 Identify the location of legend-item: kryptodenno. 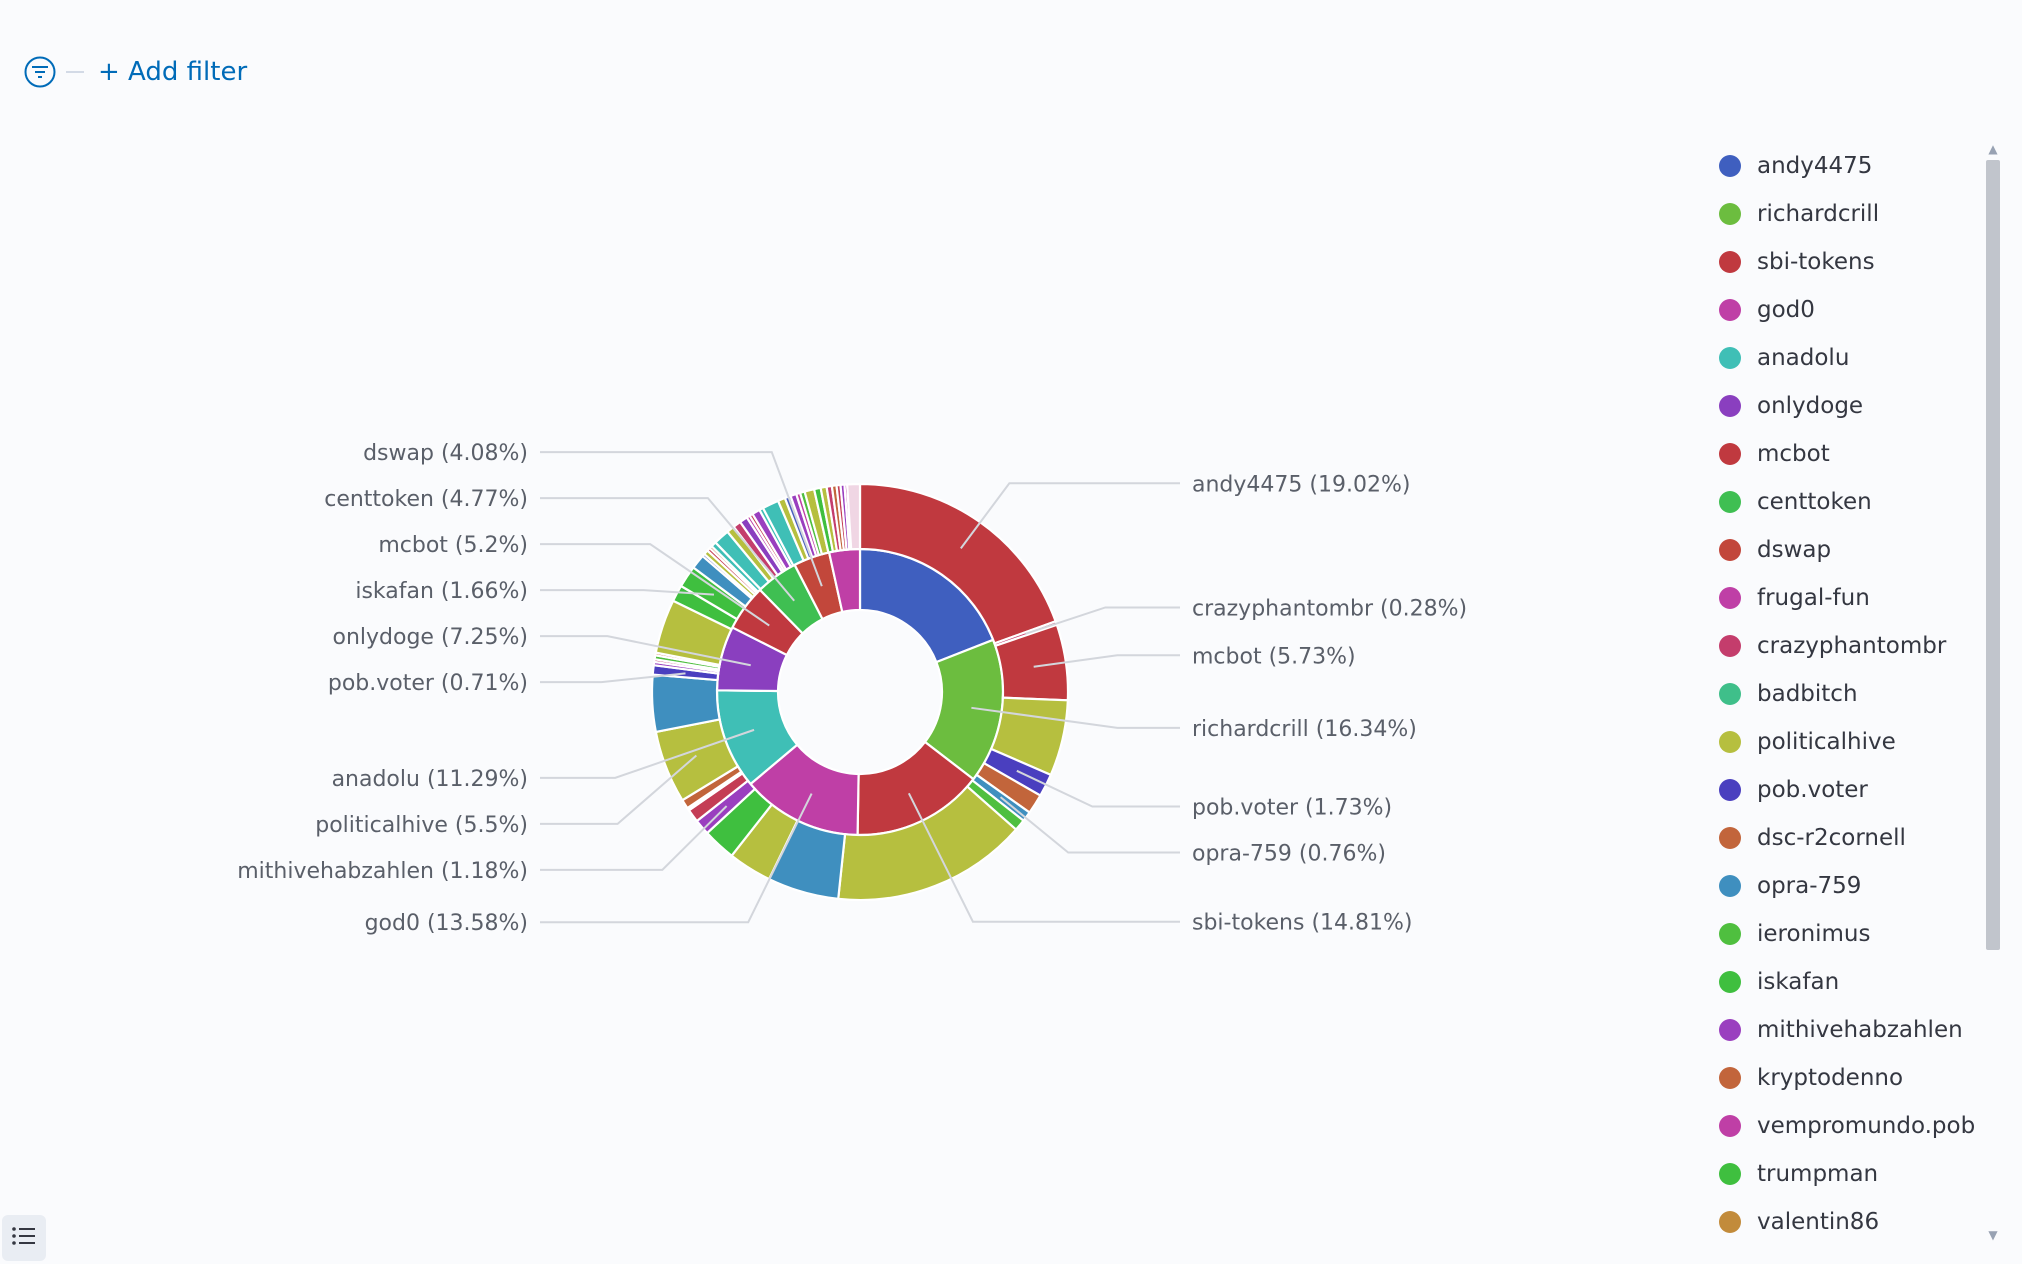
(1855, 1078).